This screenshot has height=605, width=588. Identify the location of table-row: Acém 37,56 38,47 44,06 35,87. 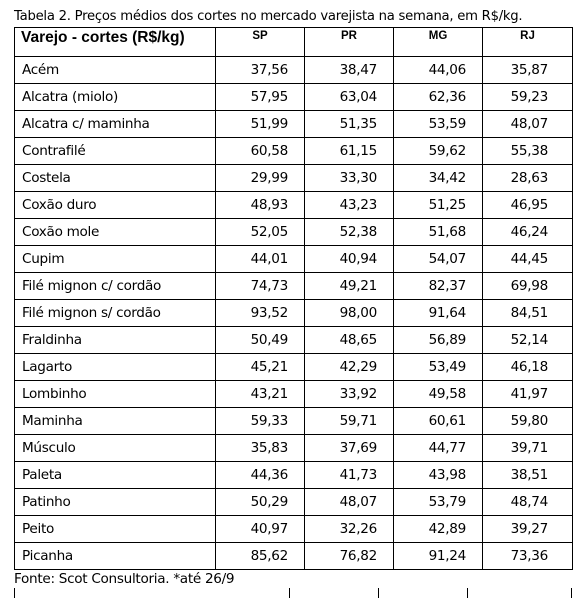
(293, 70).